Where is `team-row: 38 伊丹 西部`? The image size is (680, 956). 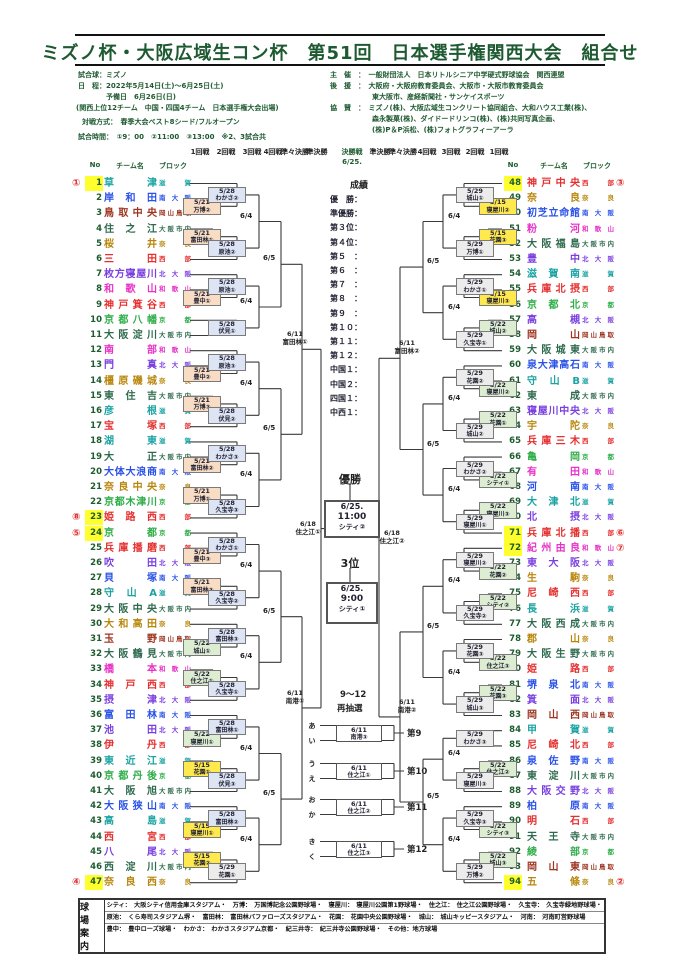
team-row: 38 伊丹 西部 is located at coordinates (340, 745).